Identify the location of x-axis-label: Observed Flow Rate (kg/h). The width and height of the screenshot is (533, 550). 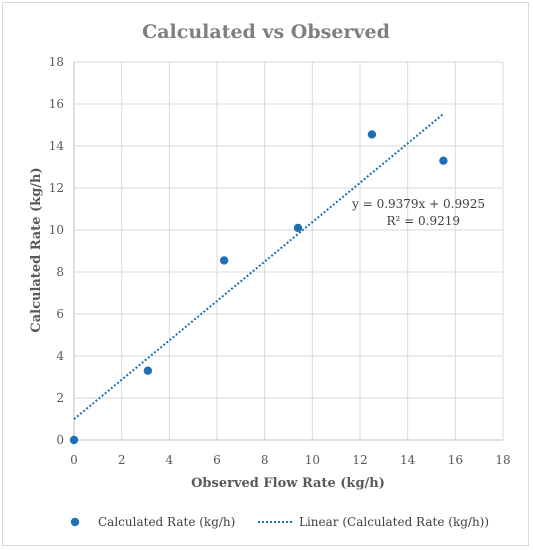
(288, 483).